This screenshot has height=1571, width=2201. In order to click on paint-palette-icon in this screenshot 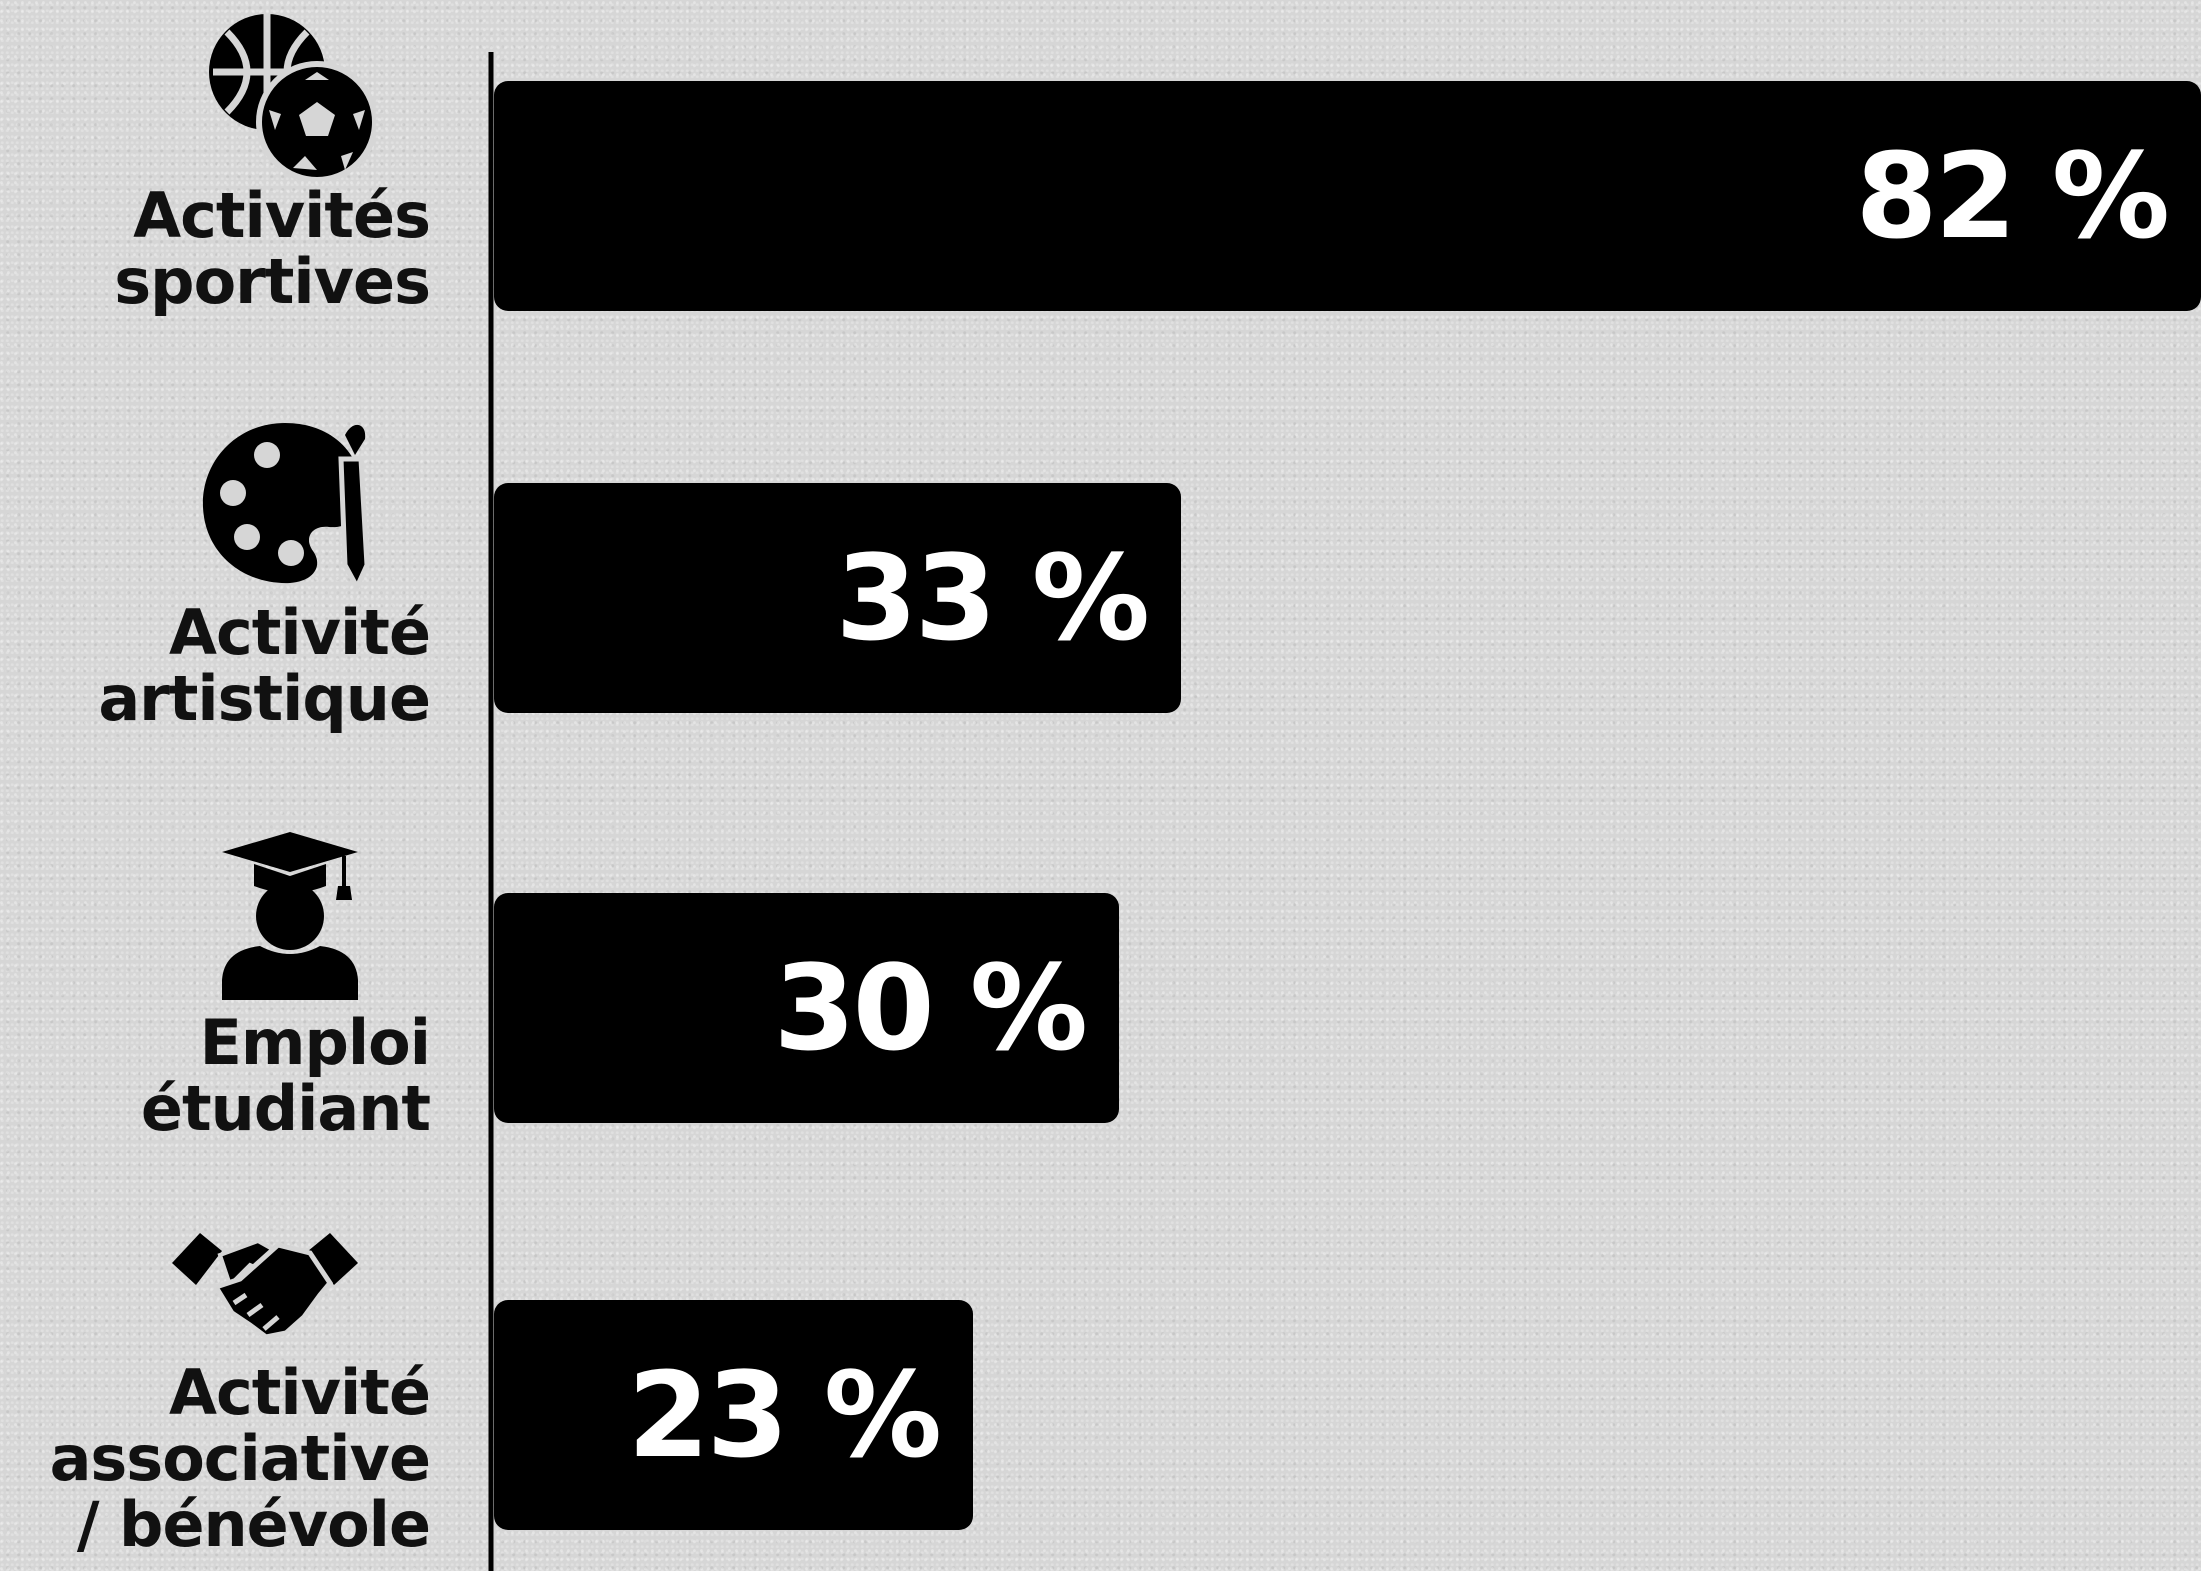, I will do `click(285, 502)`.